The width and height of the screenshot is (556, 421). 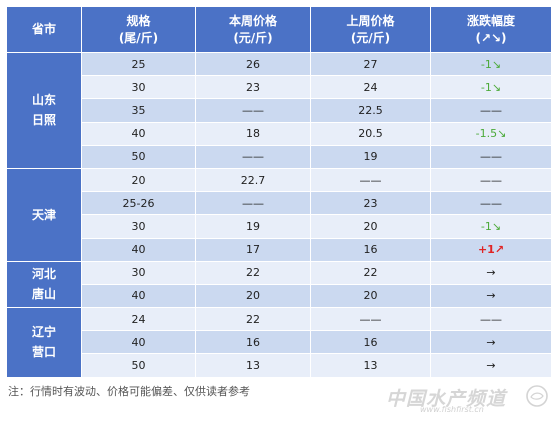 I want to click on table-row: 50 —— 19 ——, so click(x=279, y=156).